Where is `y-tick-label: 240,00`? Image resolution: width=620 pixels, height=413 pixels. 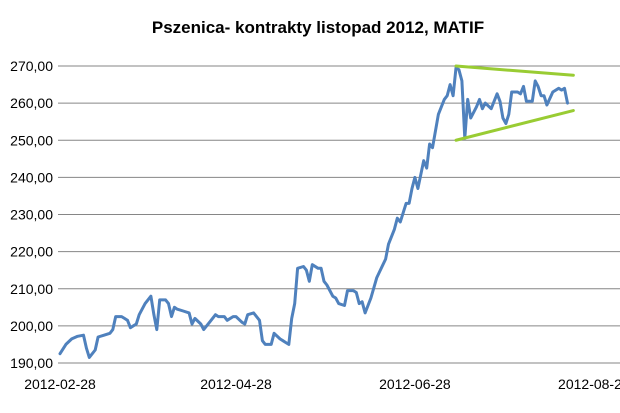 y-tick-label: 240,00 is located at coordinates (31, 177).